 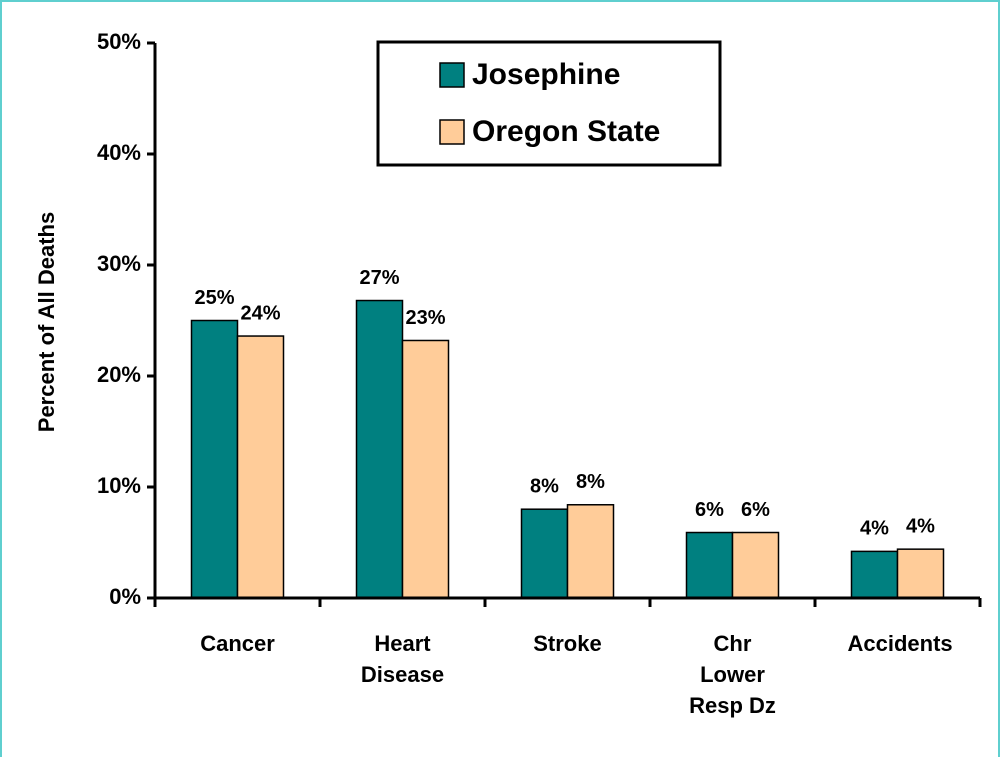 I want to click on value-label: 24%, so click(x=260, y=313).